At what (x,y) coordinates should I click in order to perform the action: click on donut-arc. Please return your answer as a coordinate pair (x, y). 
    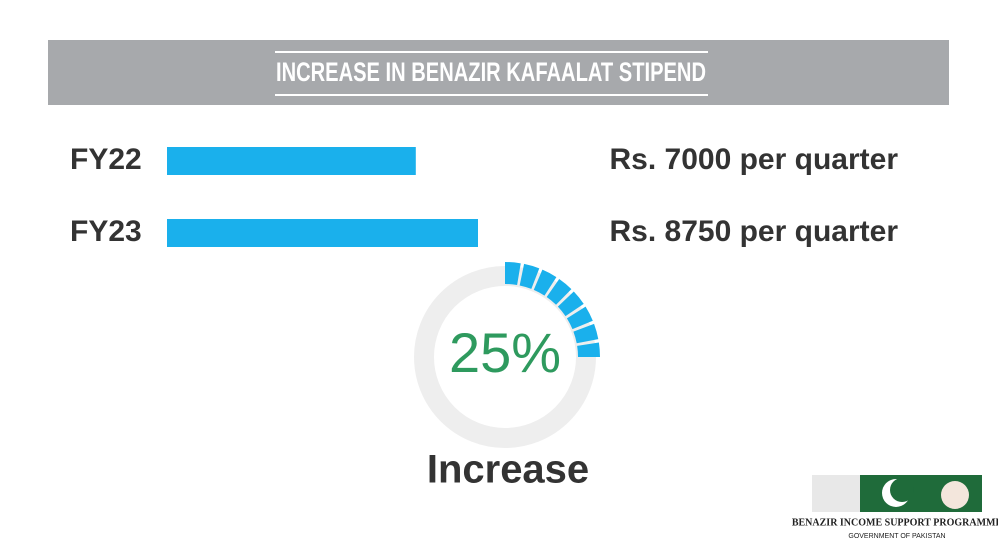
    Looking at the image, I should click on (552, 310).